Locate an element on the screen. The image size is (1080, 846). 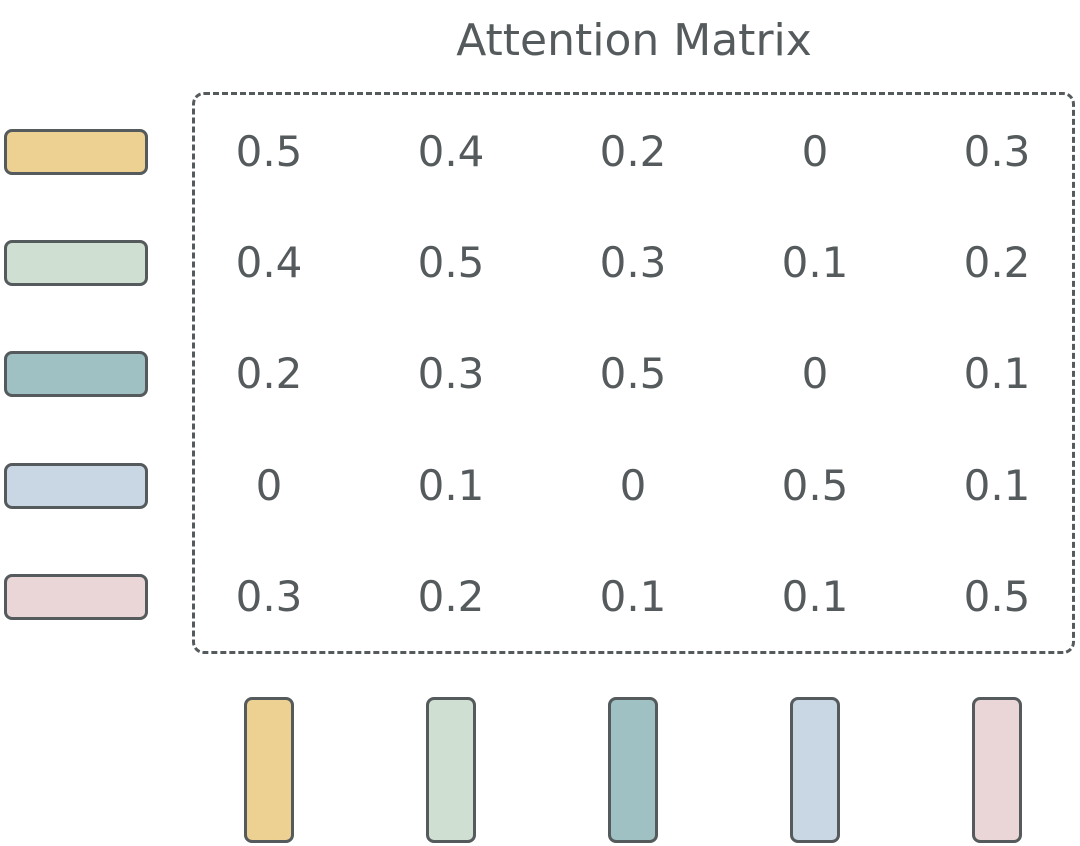
column-token-1-bar is located at coordinates (269, 770).